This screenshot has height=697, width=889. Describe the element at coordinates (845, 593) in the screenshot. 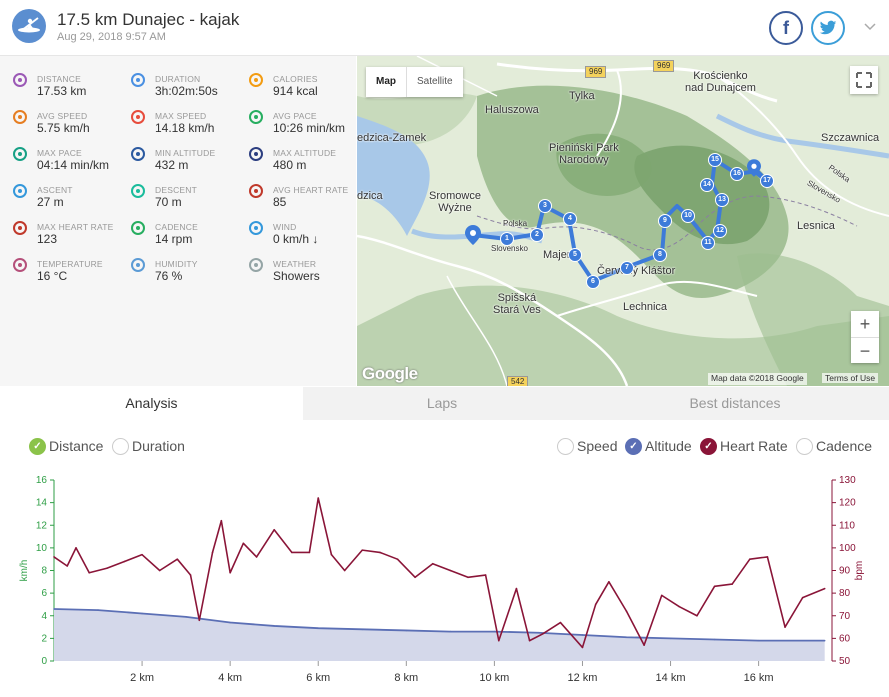

I see `right-tick-label: 80` at that location.